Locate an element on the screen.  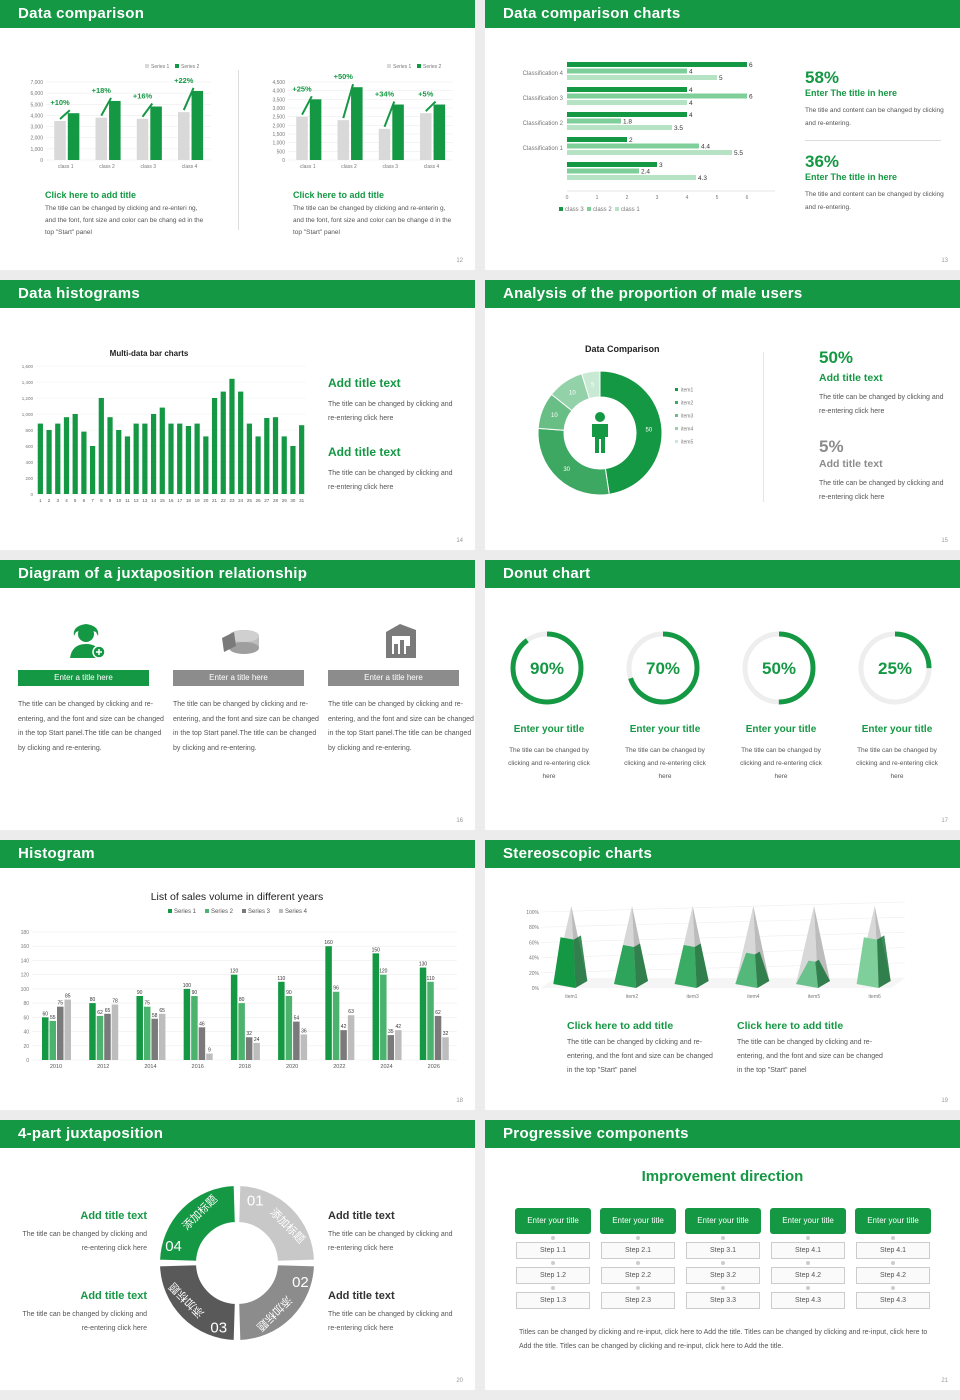
y-tick-label: 160 is located at coordinates (25, 947).